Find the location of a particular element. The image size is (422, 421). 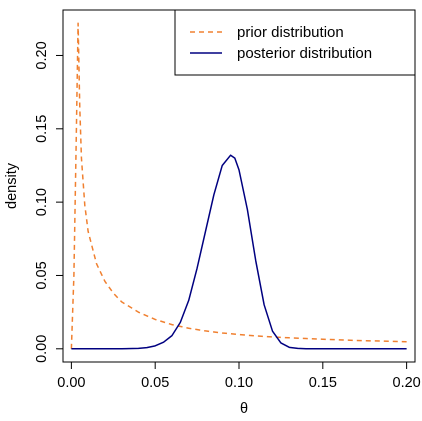

x-tick-label: 0.05 is located at coordinates (155, 383).